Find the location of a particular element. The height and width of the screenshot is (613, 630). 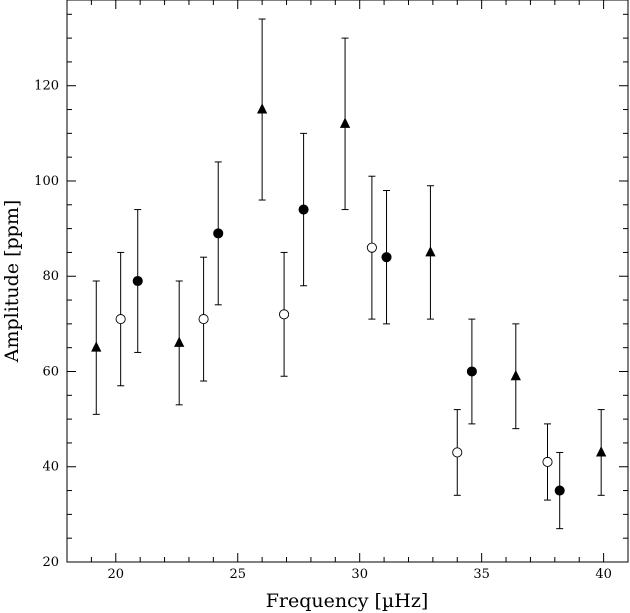

y-tick-label: 60 is located at coordinates (50, 371).